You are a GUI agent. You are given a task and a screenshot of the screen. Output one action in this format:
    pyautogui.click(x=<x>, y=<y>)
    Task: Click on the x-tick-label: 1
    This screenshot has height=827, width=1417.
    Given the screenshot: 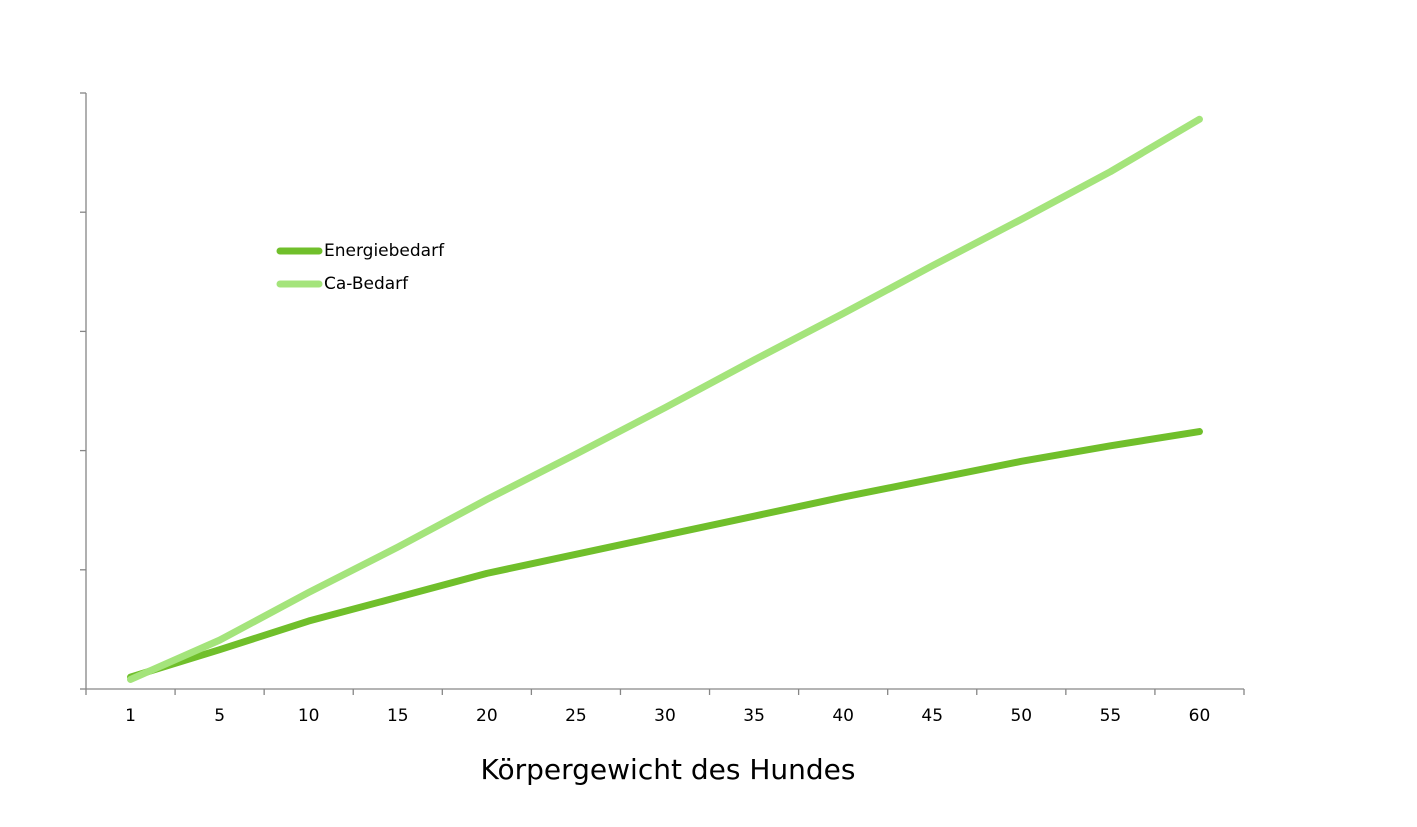 What is the action you would take?
    pyautogui.click(x=130, y=716)
    